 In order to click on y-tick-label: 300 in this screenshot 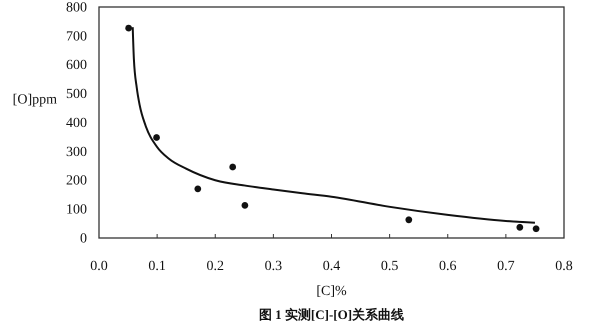, I will do `click(76, 152)`.